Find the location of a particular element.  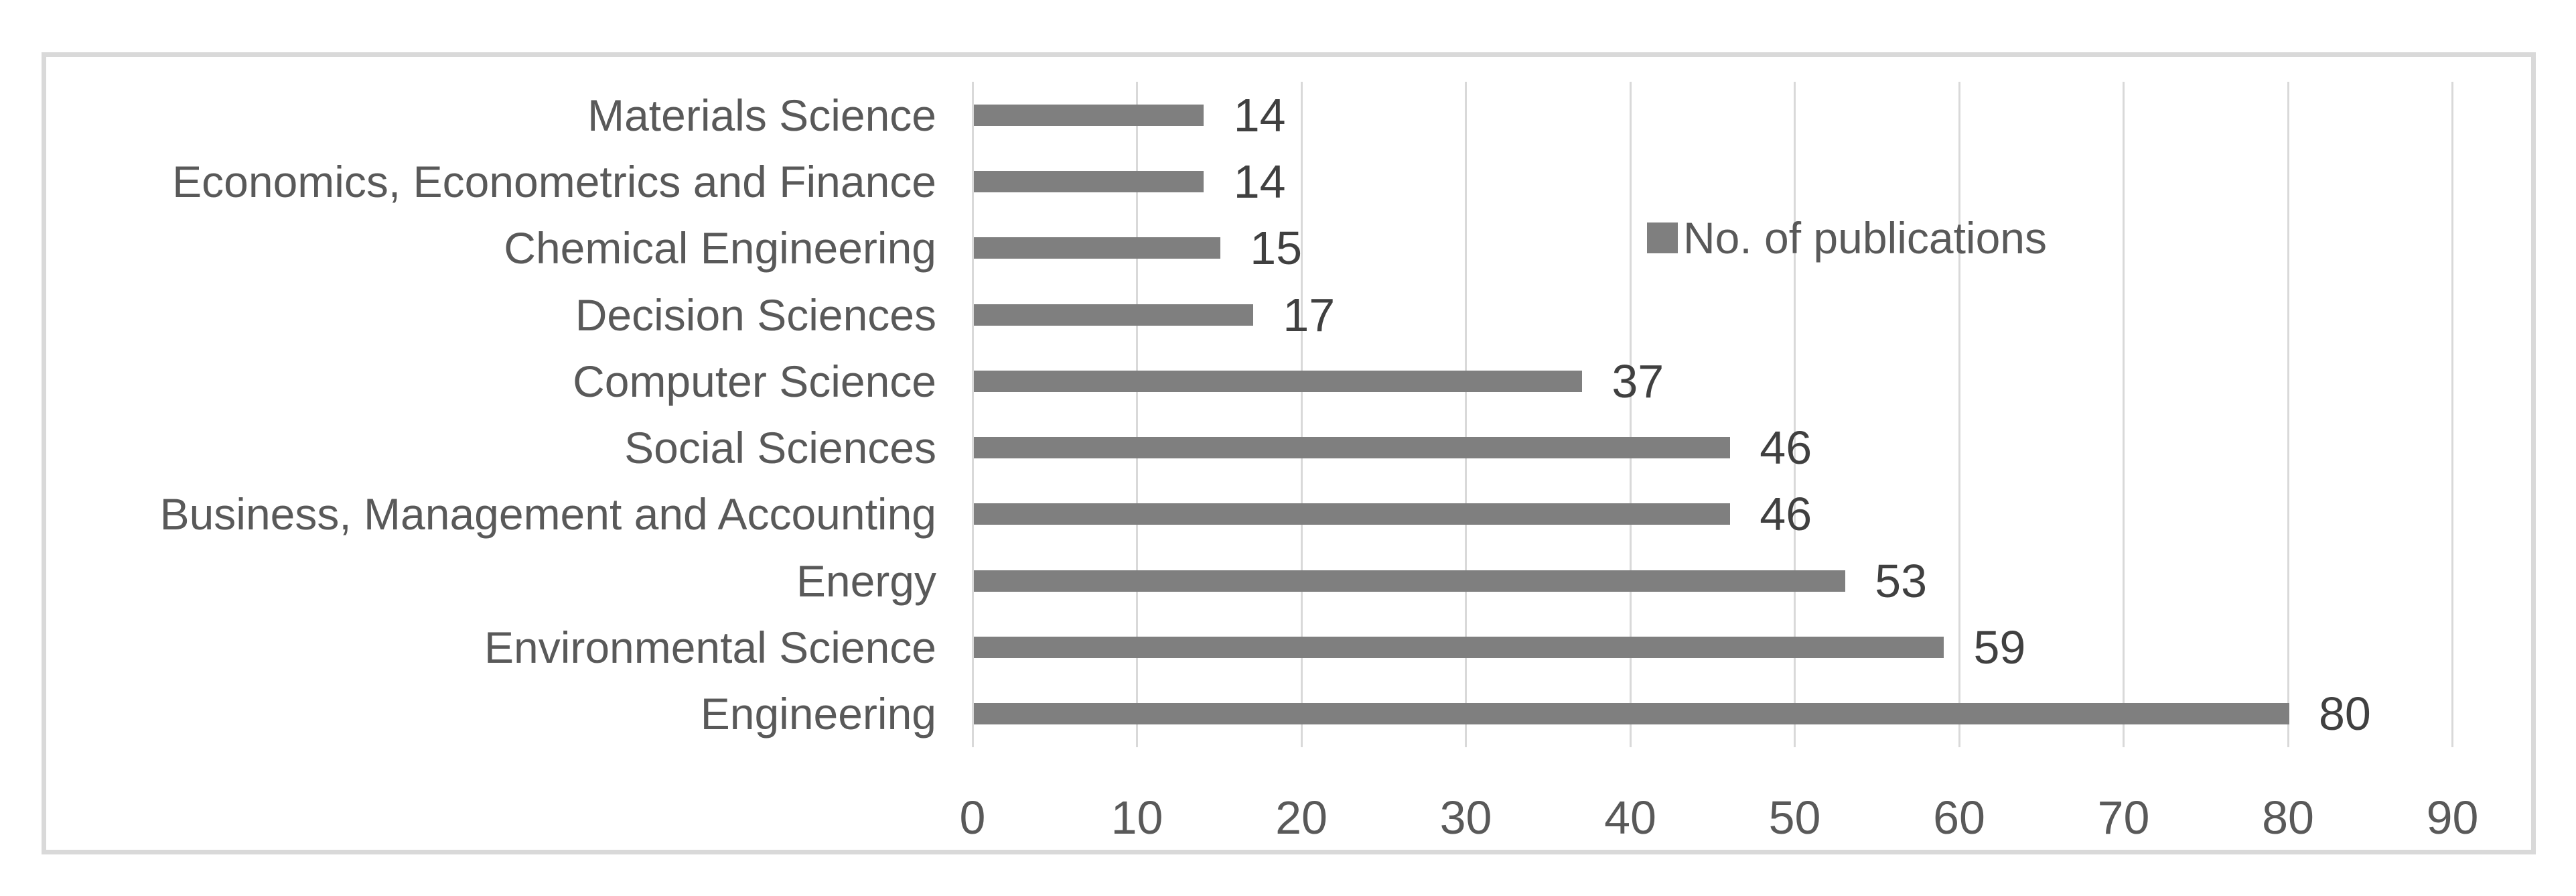

x-axis-tick-label: 20 is located at coordinates (1301, 817).